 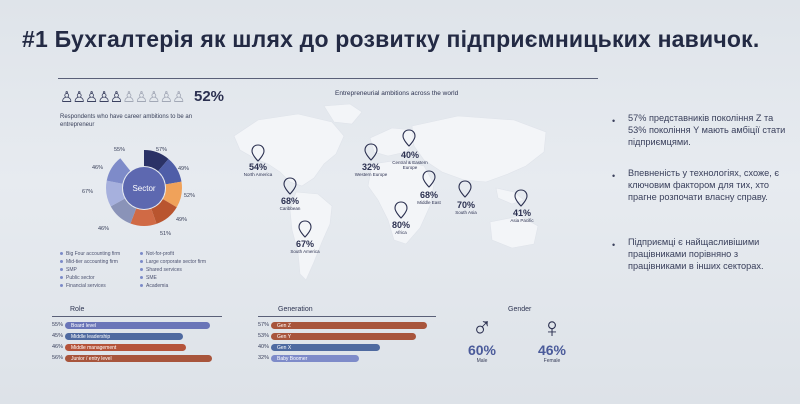 What do you see at coordinates (552, 350) in the screenshot?
I see `female-percent: 46%` at bounding box center [552, 350].